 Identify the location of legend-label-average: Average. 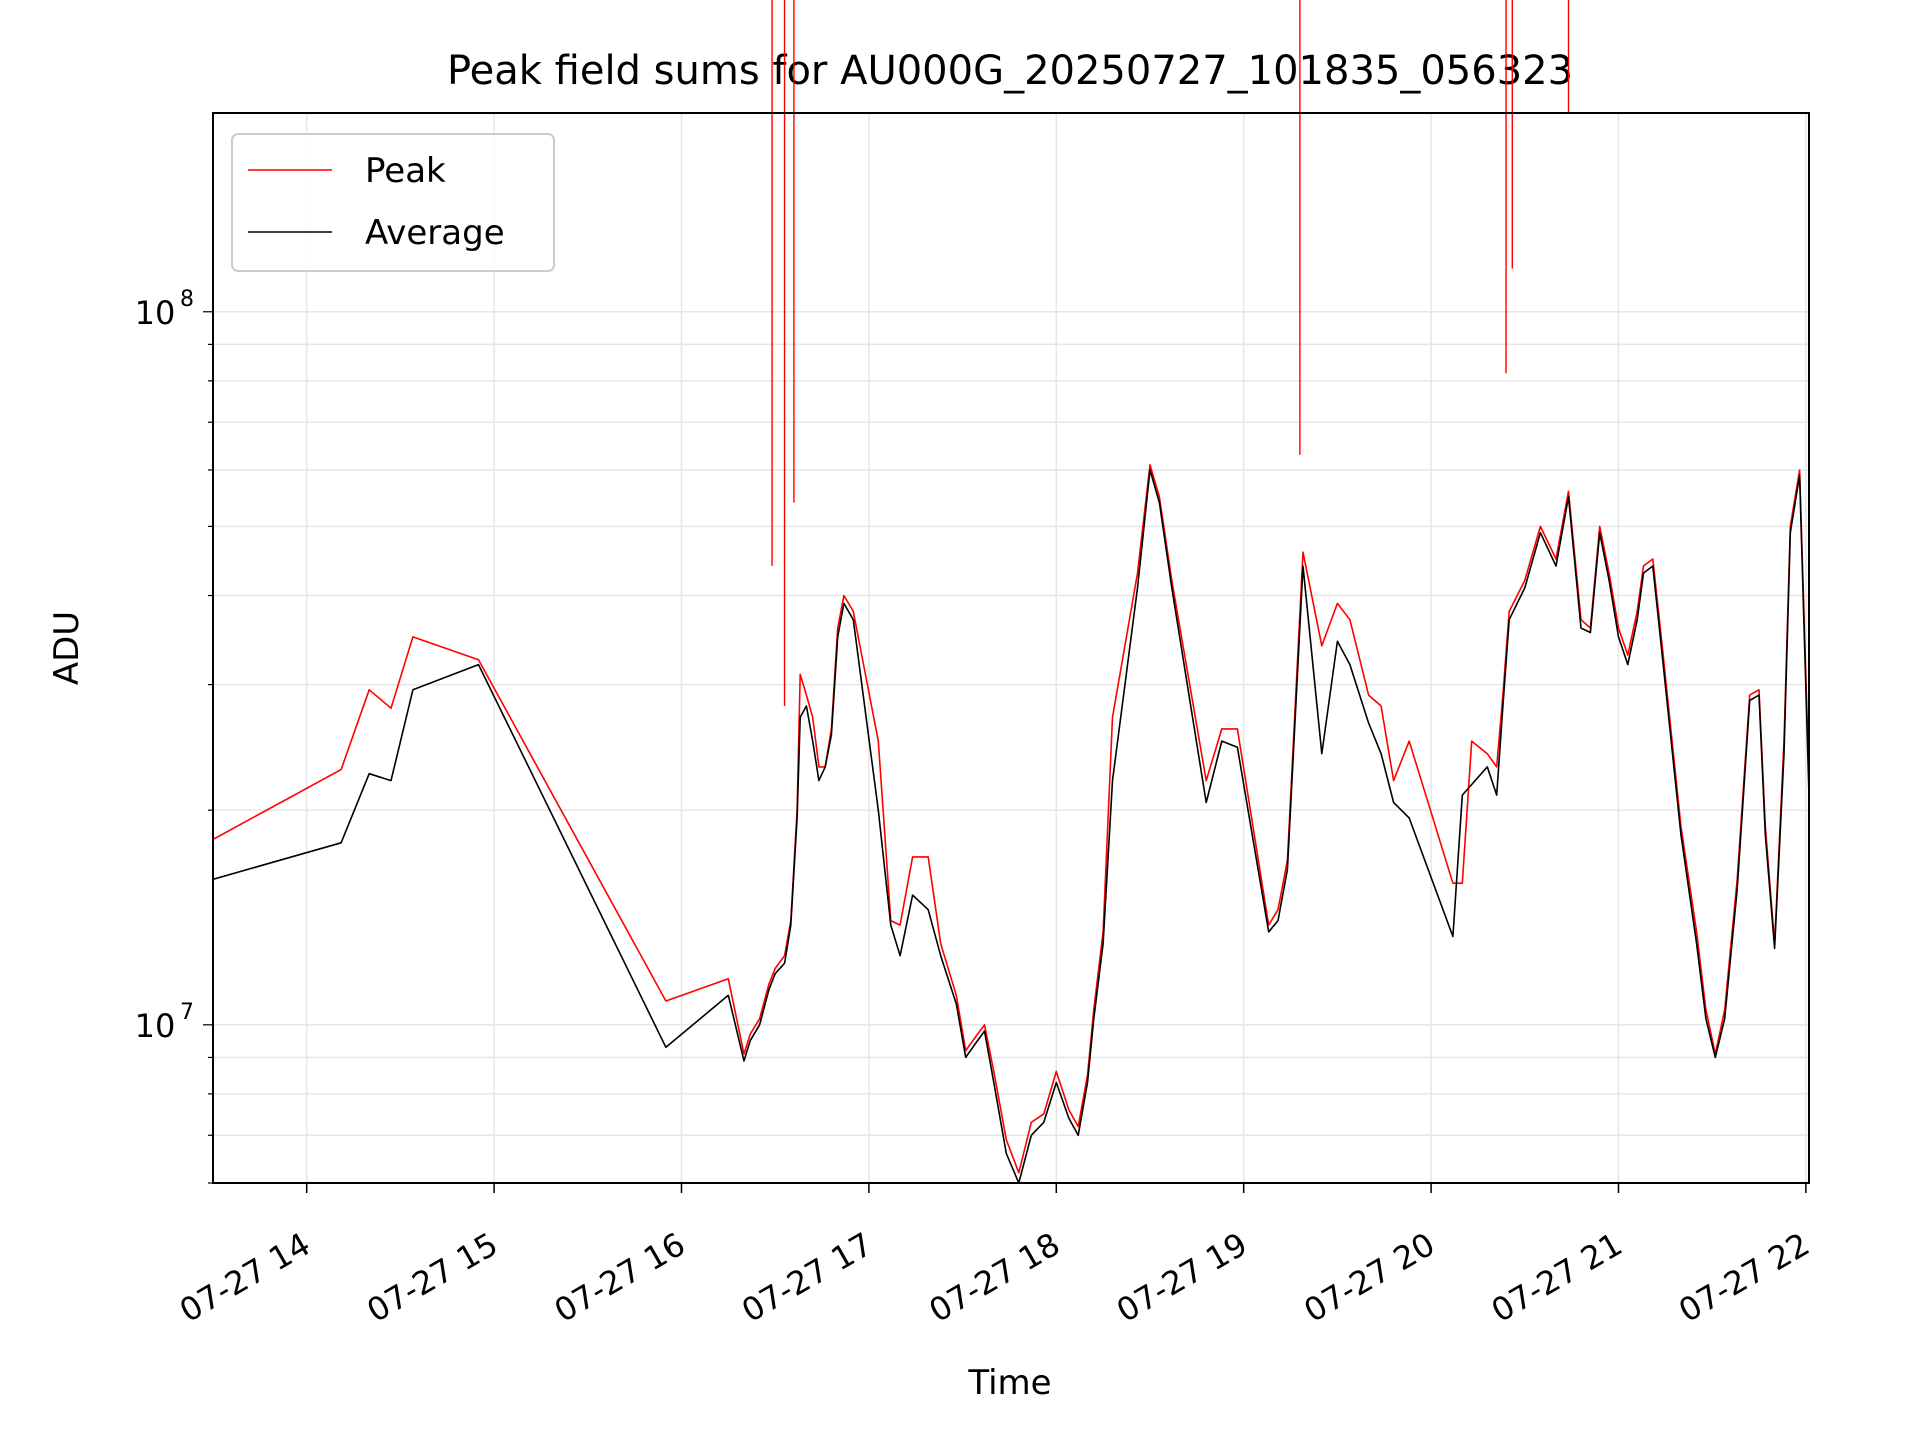
(435, 233).